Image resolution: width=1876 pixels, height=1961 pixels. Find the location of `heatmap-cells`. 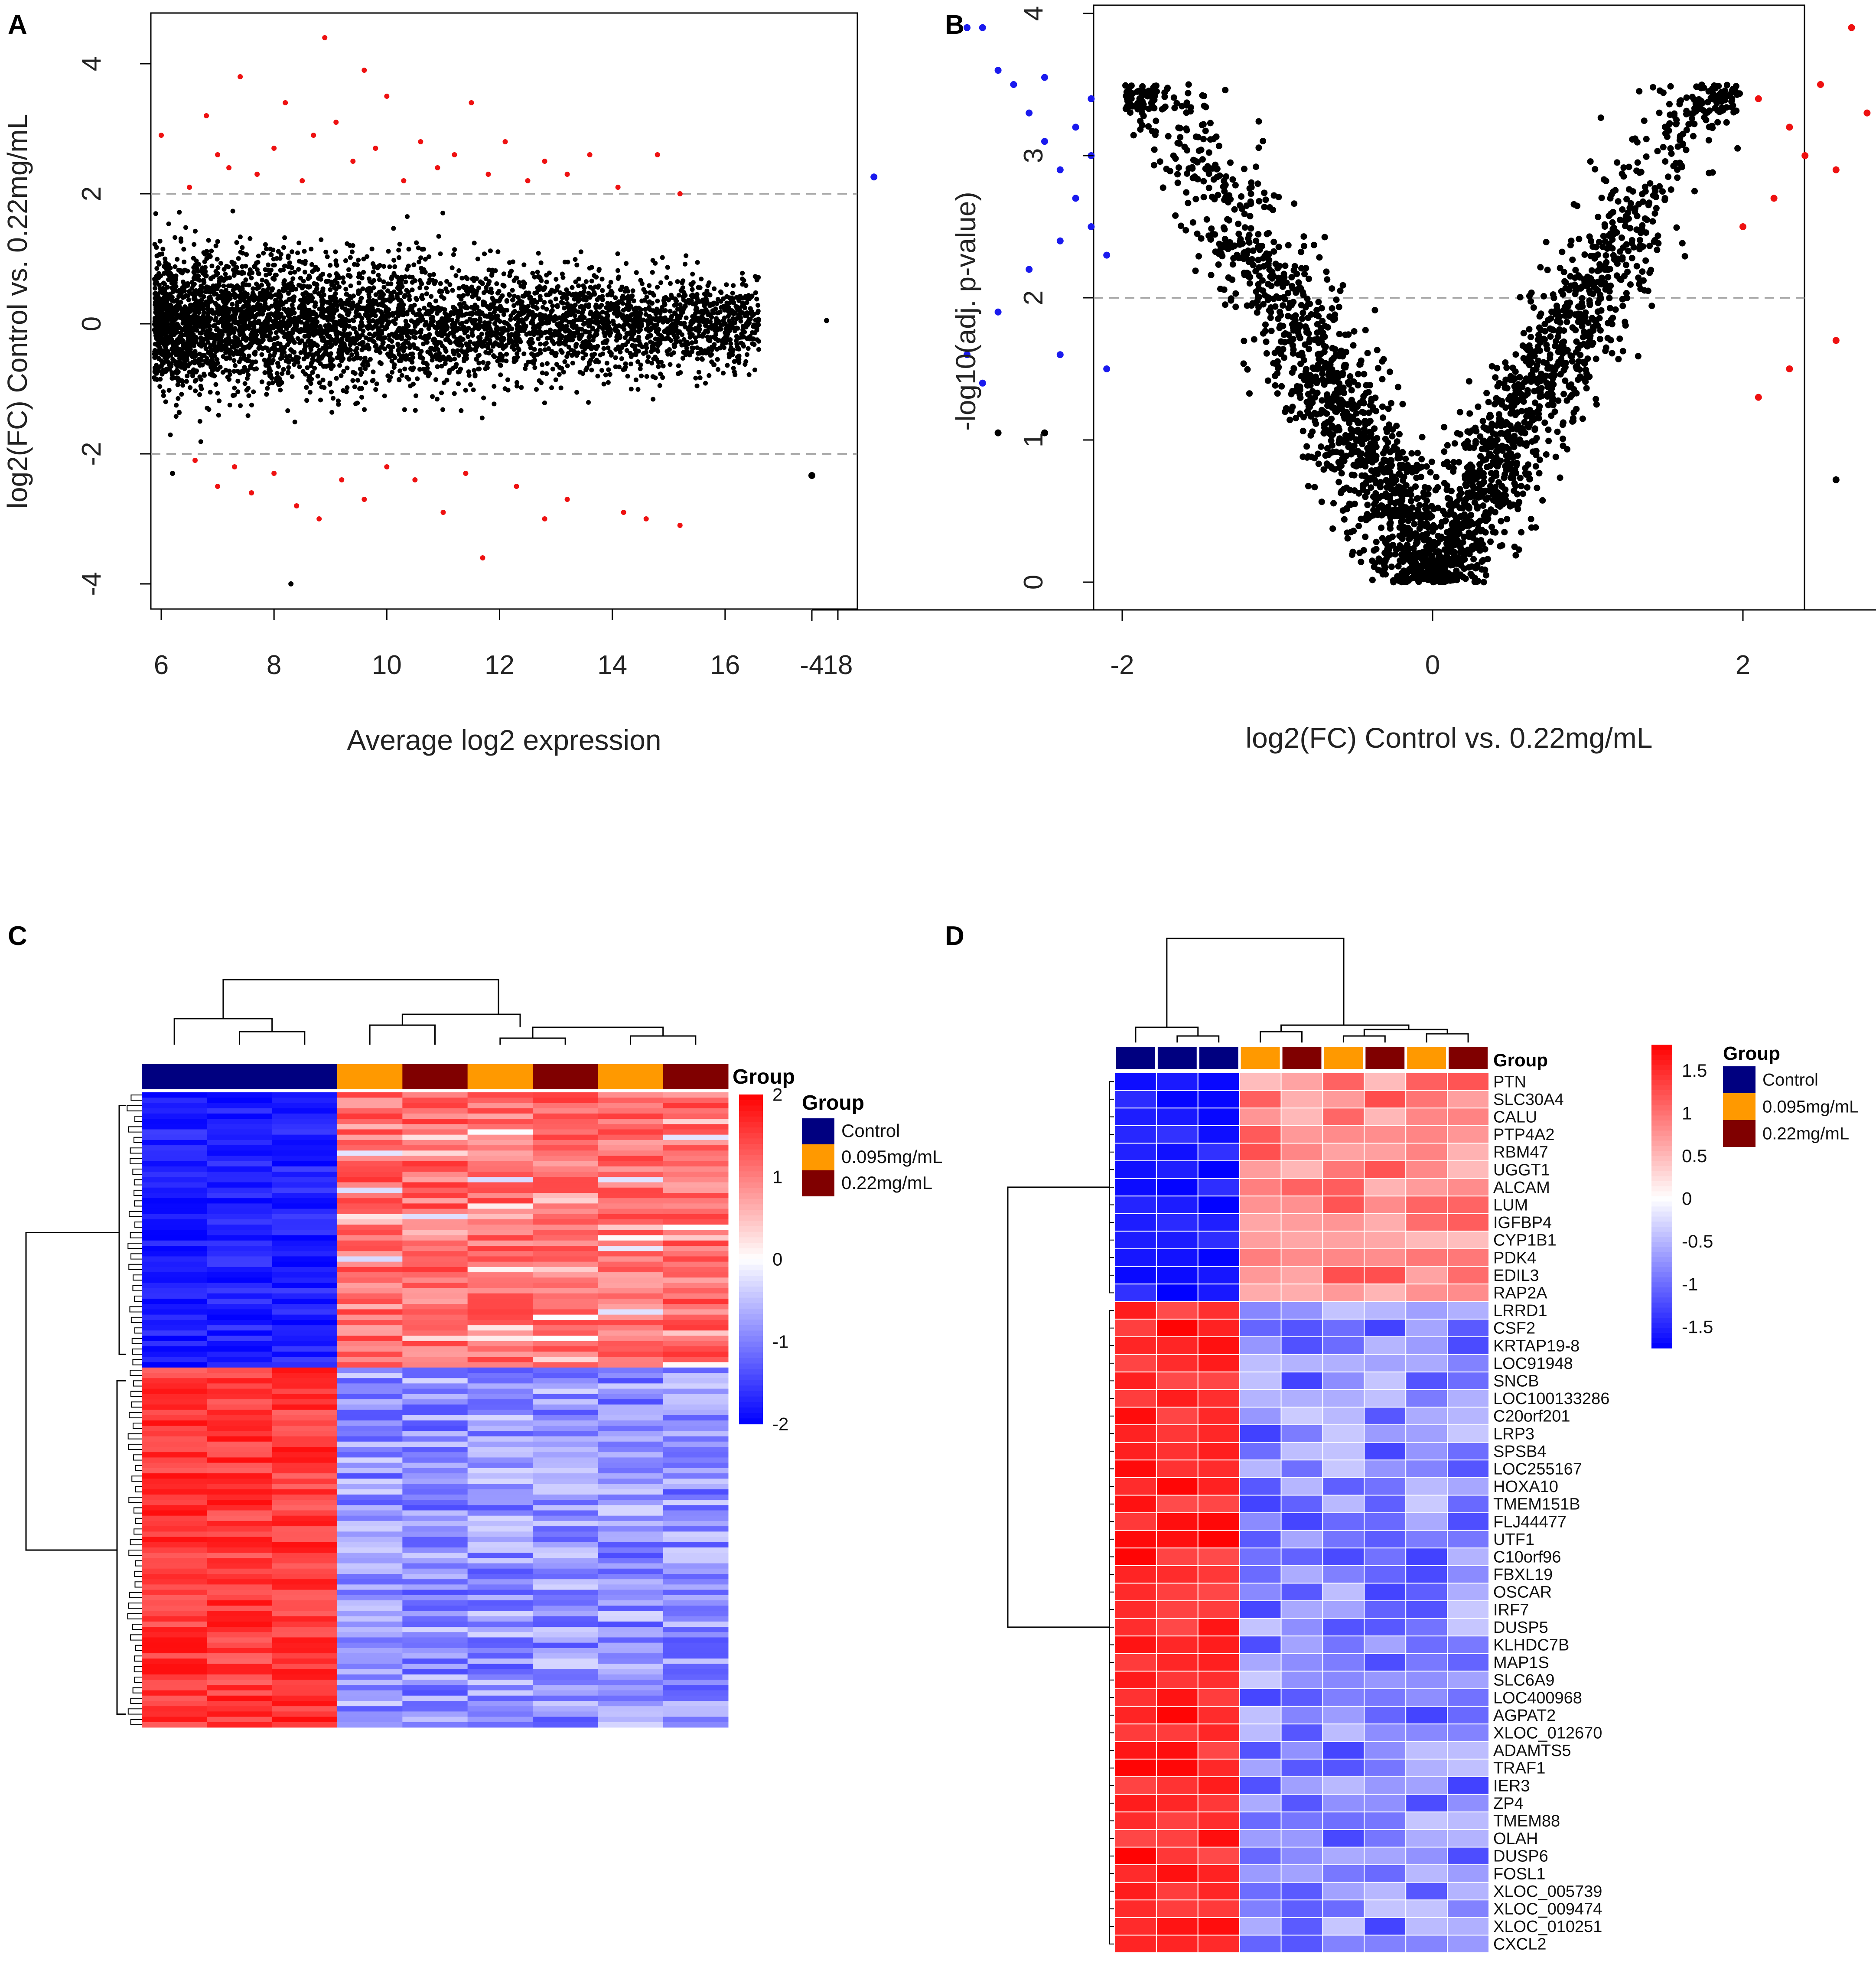

heatmap-cells is located at coordinates (435, 1410).